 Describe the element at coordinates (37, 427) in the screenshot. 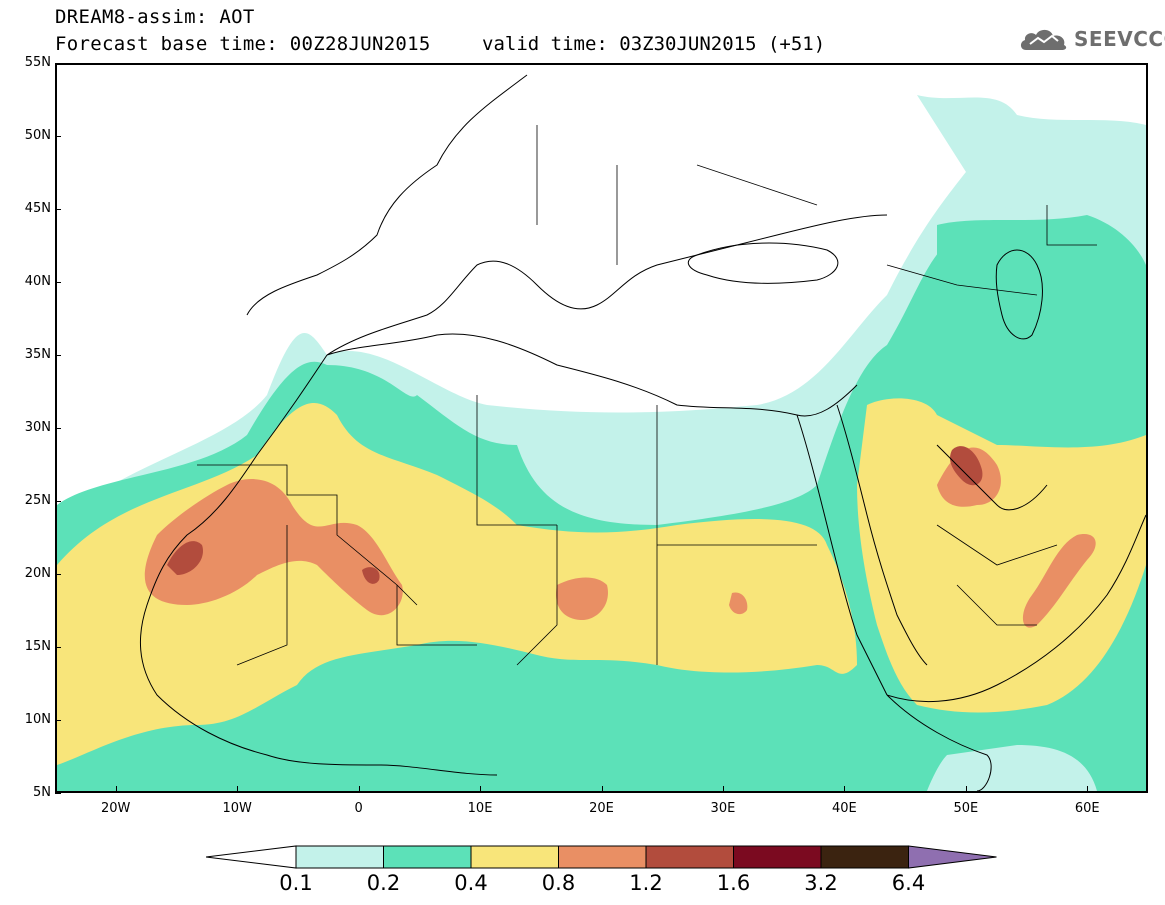

I see `lat-label-30N: 30N` at that location.